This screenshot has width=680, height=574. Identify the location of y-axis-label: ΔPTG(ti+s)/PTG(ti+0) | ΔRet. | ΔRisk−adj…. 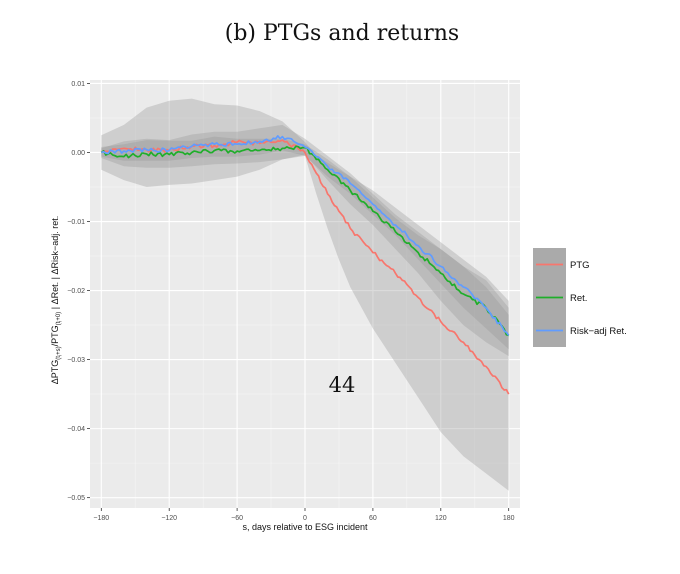
(57, 300).